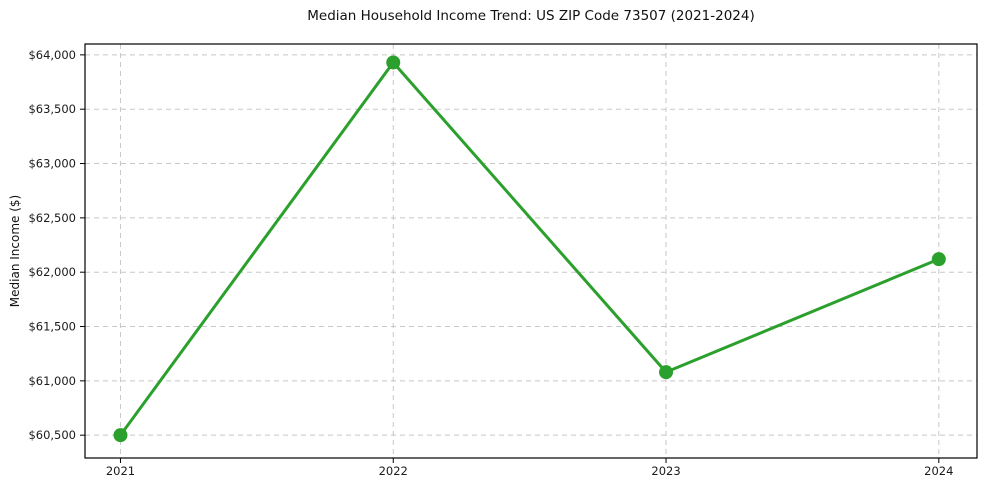 Image resolution: width=989 pixels, height=490 pixels. What do you see at coordinates (393, 471) in the screenshot?
I see `x-tick-label: 2022` at bounding box center [393, 471].